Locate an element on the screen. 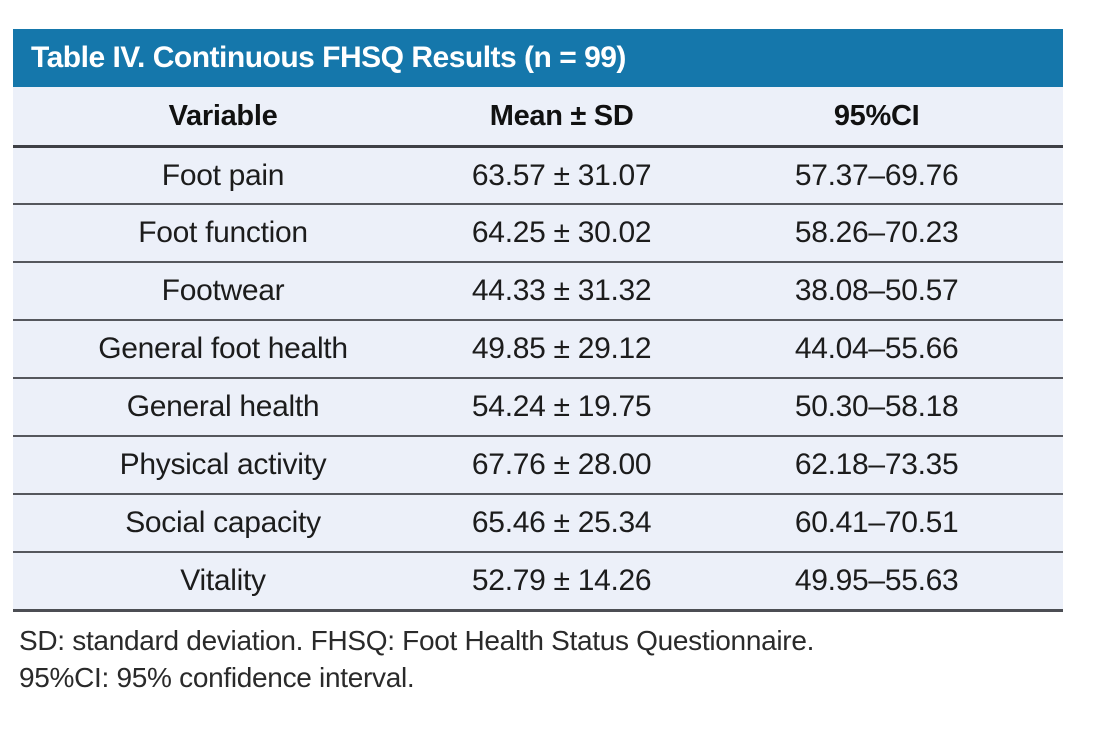 Image resolution: width=1096 pixels, height=732 pixels. cell-variable: Vitality is located at coordinates (223, 580).